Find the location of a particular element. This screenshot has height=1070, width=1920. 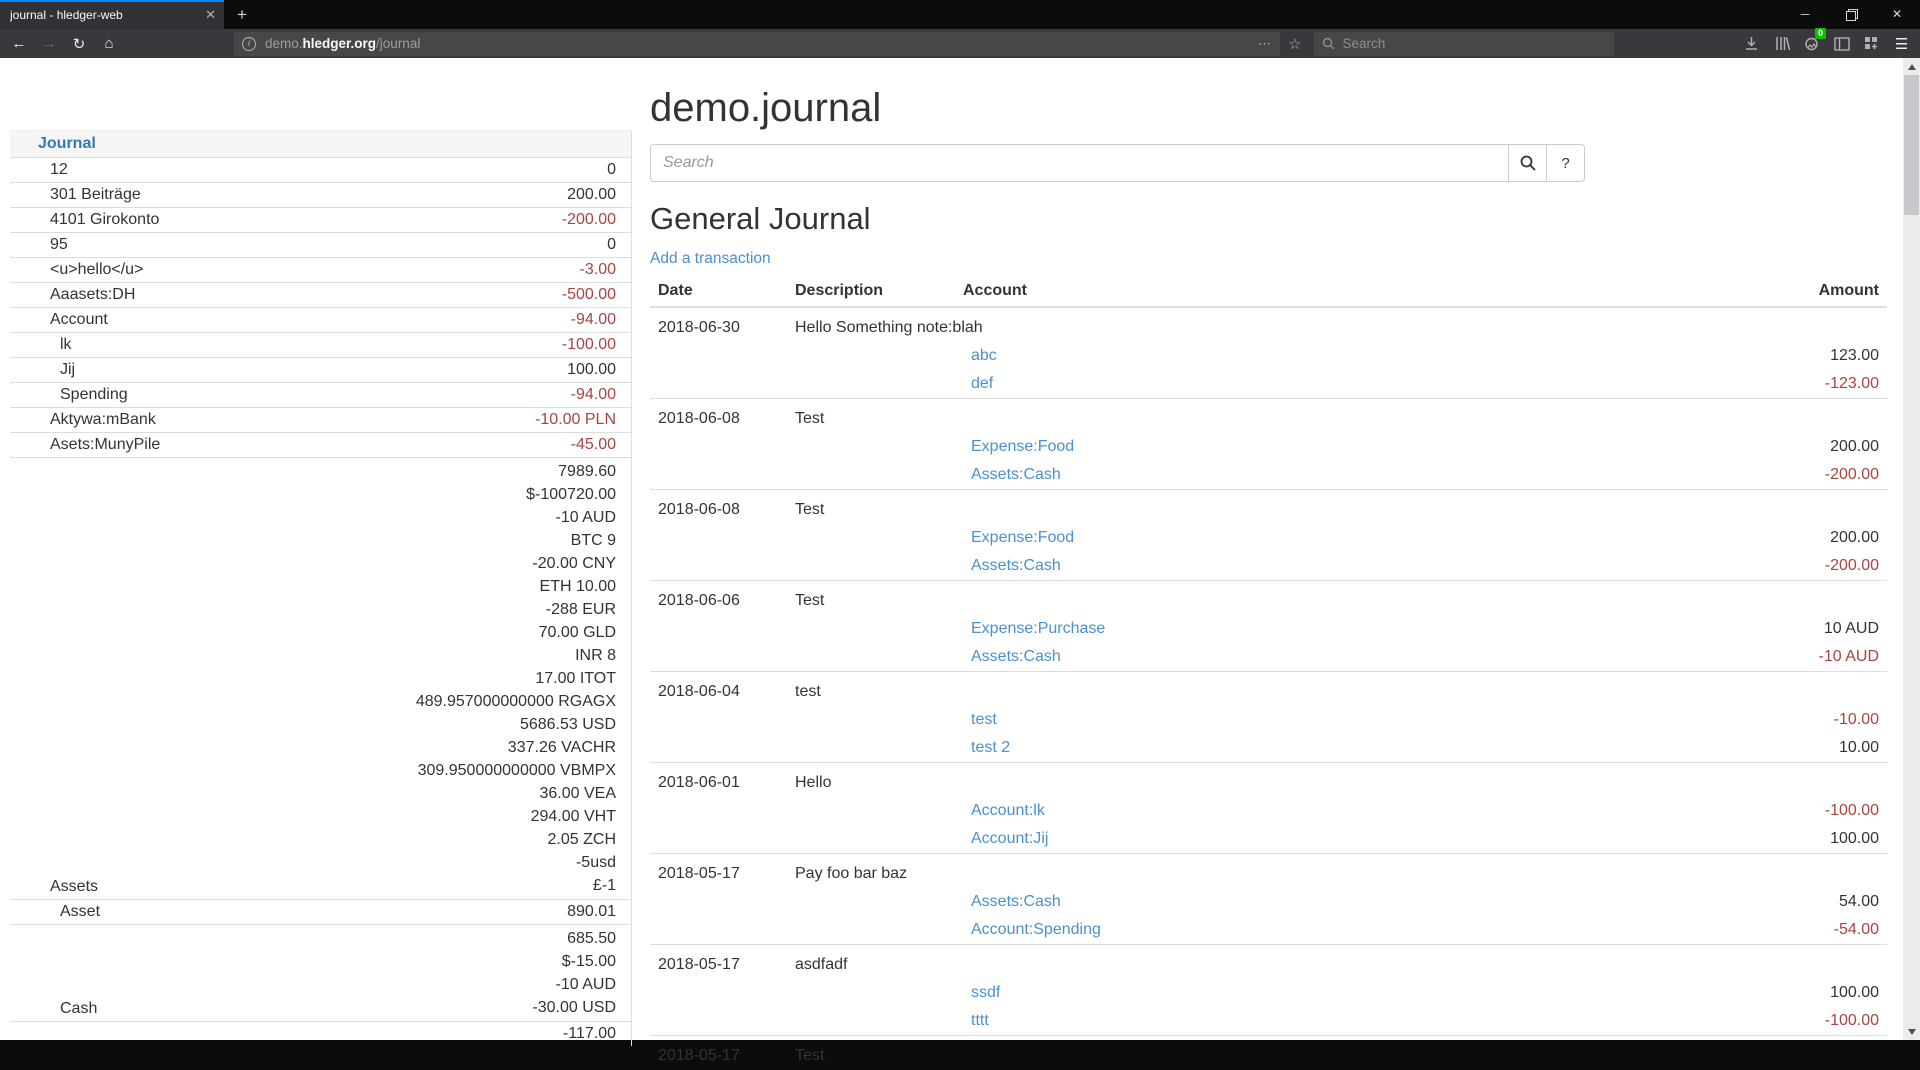

sidebar-account-link: Aktywa:mBank is located at coordinates (137, 420).